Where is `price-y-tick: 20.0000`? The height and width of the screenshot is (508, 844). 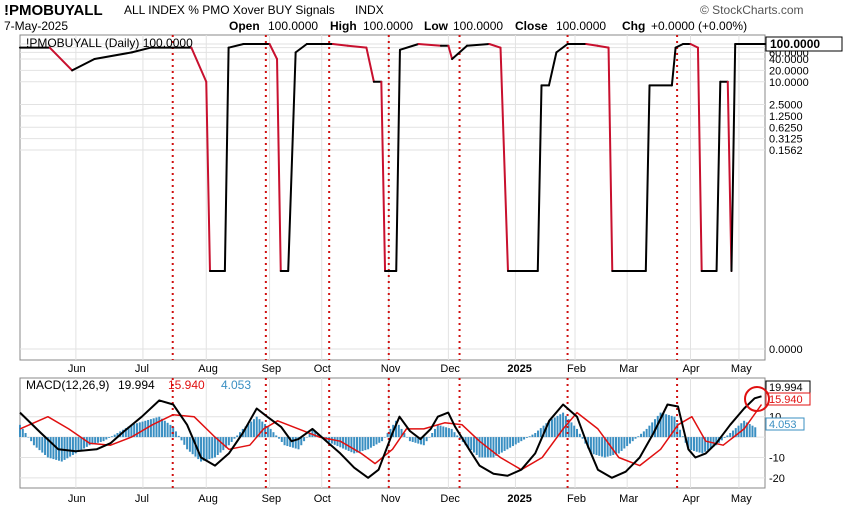
price-y-tick: 20.0000 is located at coordinates (789, 71).